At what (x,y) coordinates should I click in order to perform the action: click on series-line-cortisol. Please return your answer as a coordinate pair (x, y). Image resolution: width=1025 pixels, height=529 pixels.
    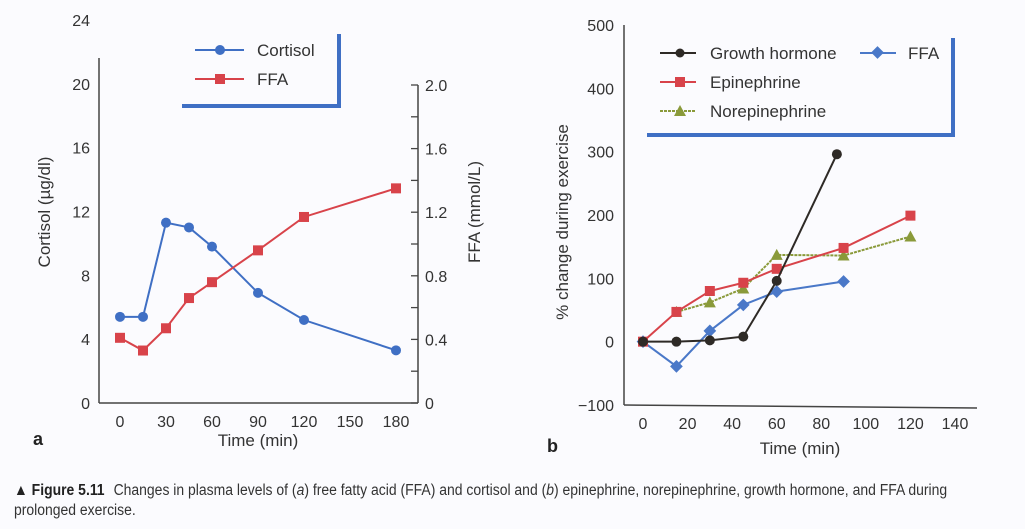
    Looking at the image, I should click on (258, 286).